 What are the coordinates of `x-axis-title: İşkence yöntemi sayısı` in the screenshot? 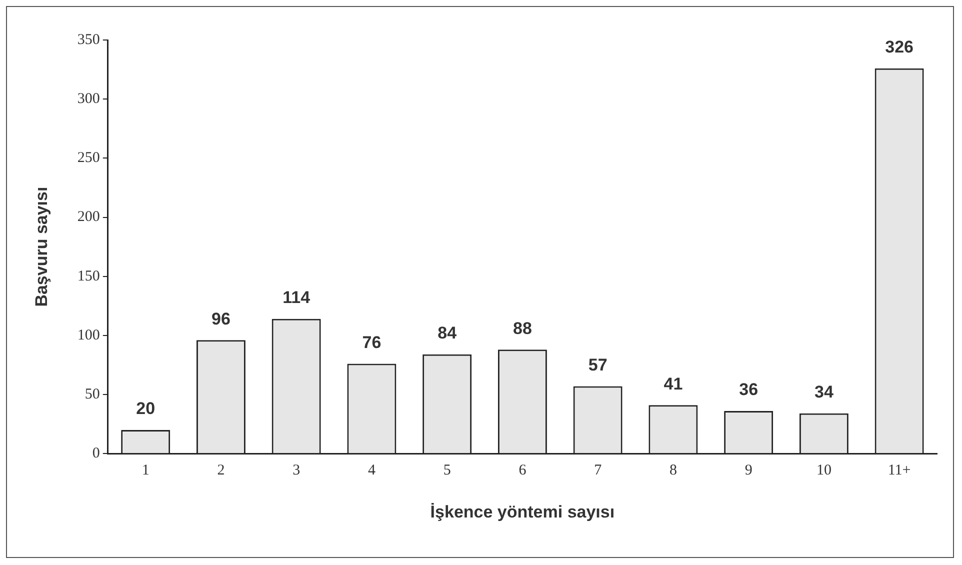 It's located at (522, 512).